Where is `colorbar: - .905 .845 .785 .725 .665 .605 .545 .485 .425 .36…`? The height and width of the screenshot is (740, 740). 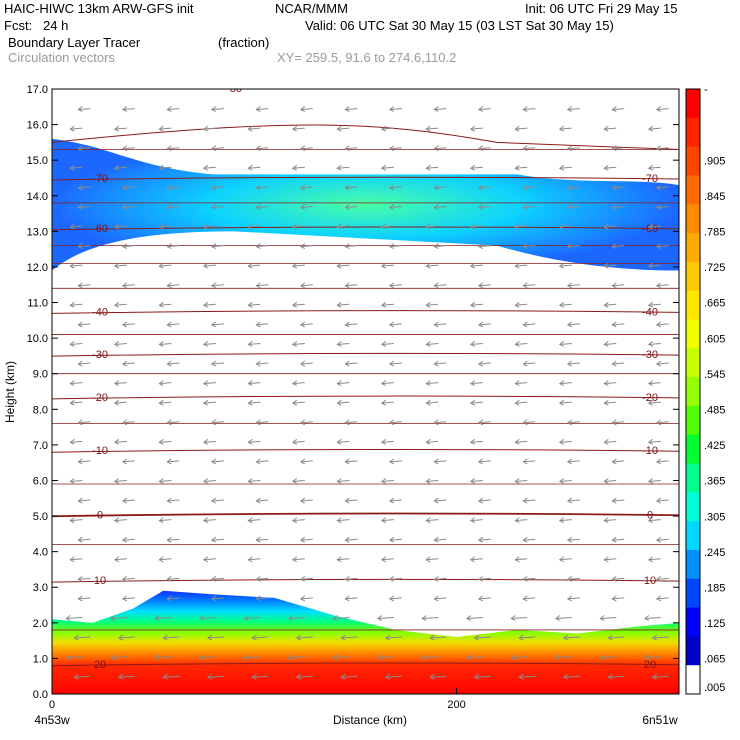
colorbar: - .905 .845 .785 .725 .665 .605 .545 .485 .425 .36… is located at coordinates (705, 389).